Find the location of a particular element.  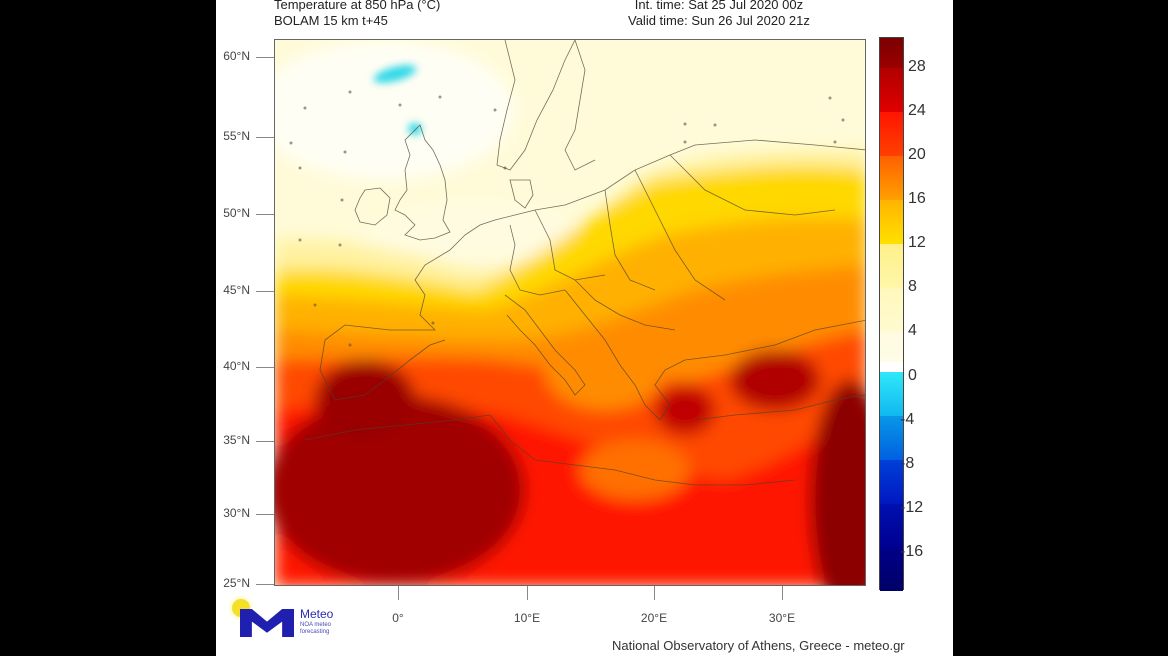

cbar-label: -12 is located at coordinates (912, 507).